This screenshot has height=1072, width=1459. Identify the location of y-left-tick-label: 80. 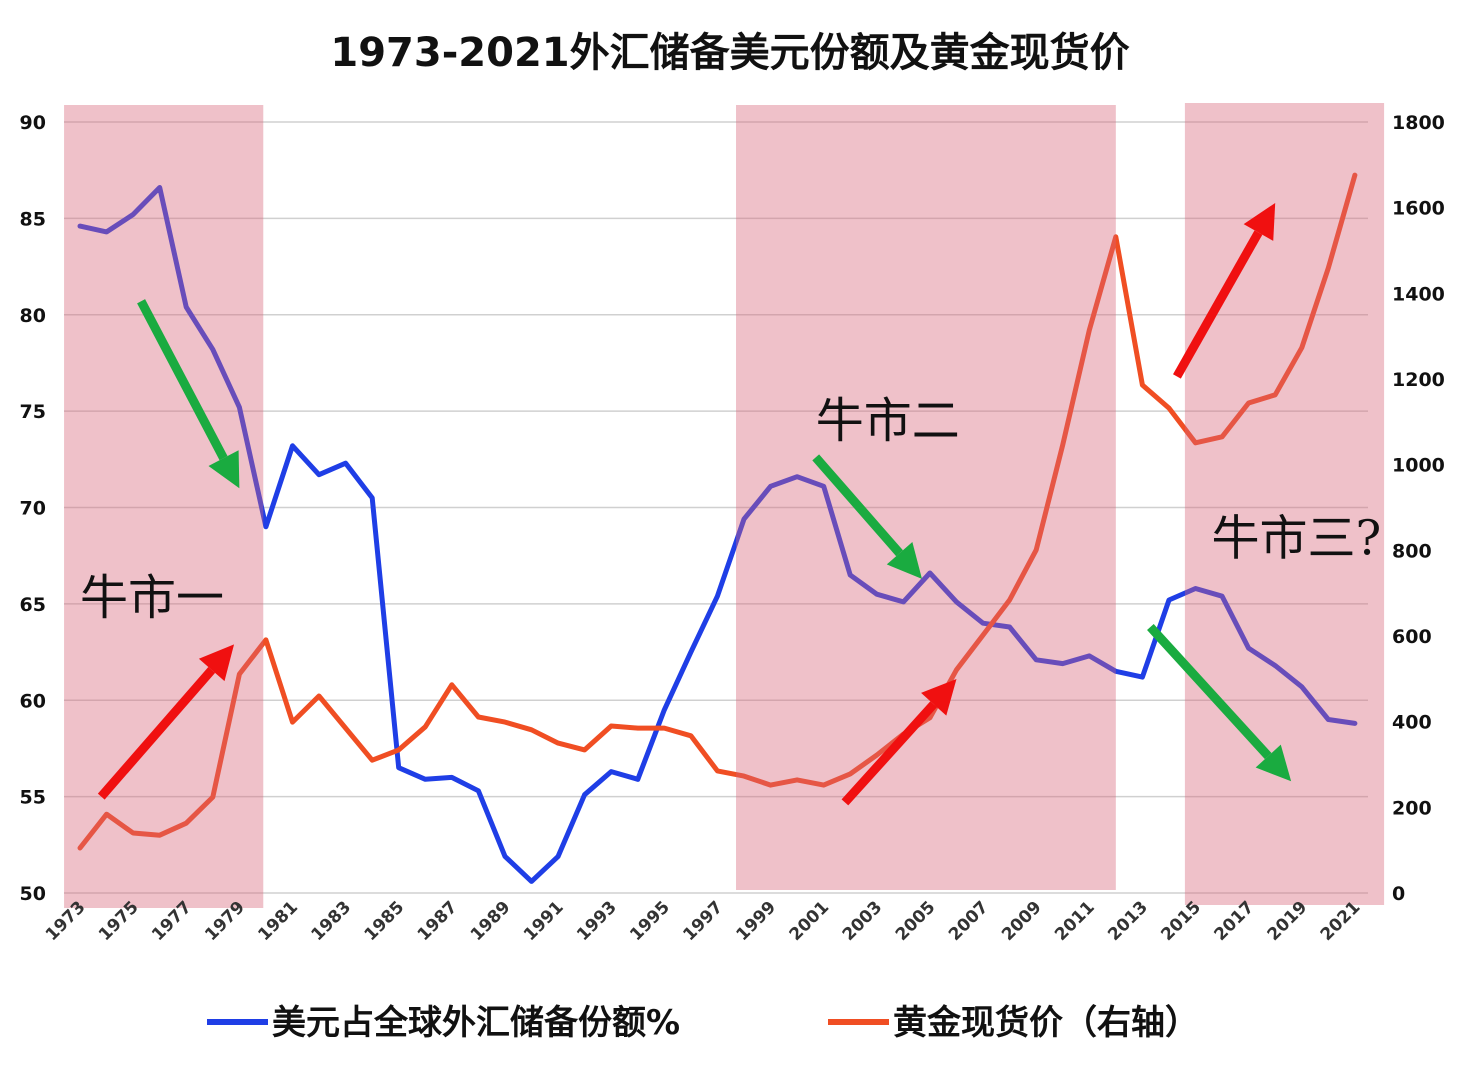
(33, 316).